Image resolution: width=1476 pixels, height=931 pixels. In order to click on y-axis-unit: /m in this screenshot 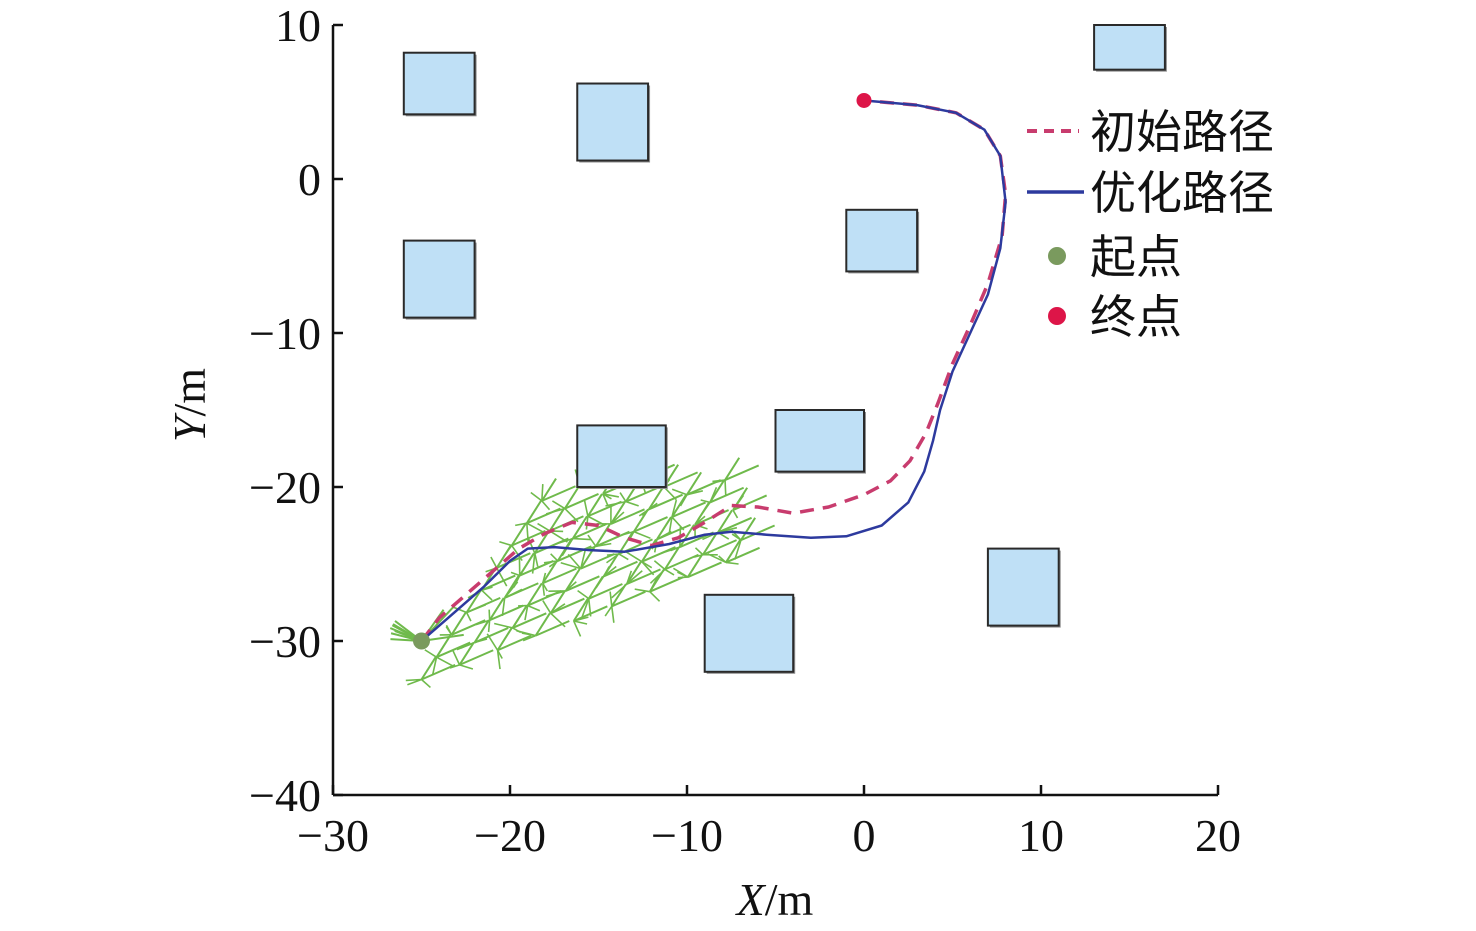, I will do `click(189, 392)`.